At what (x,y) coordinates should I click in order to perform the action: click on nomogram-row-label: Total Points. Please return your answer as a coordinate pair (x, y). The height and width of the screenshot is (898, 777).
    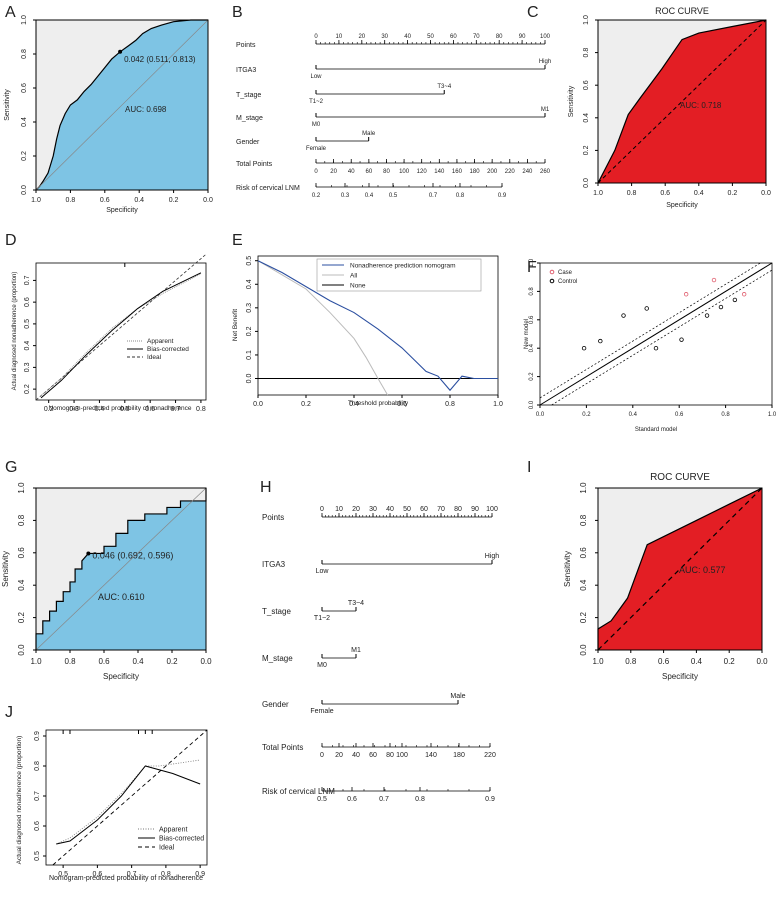
    Looking at the image, I should click on (254, 164).